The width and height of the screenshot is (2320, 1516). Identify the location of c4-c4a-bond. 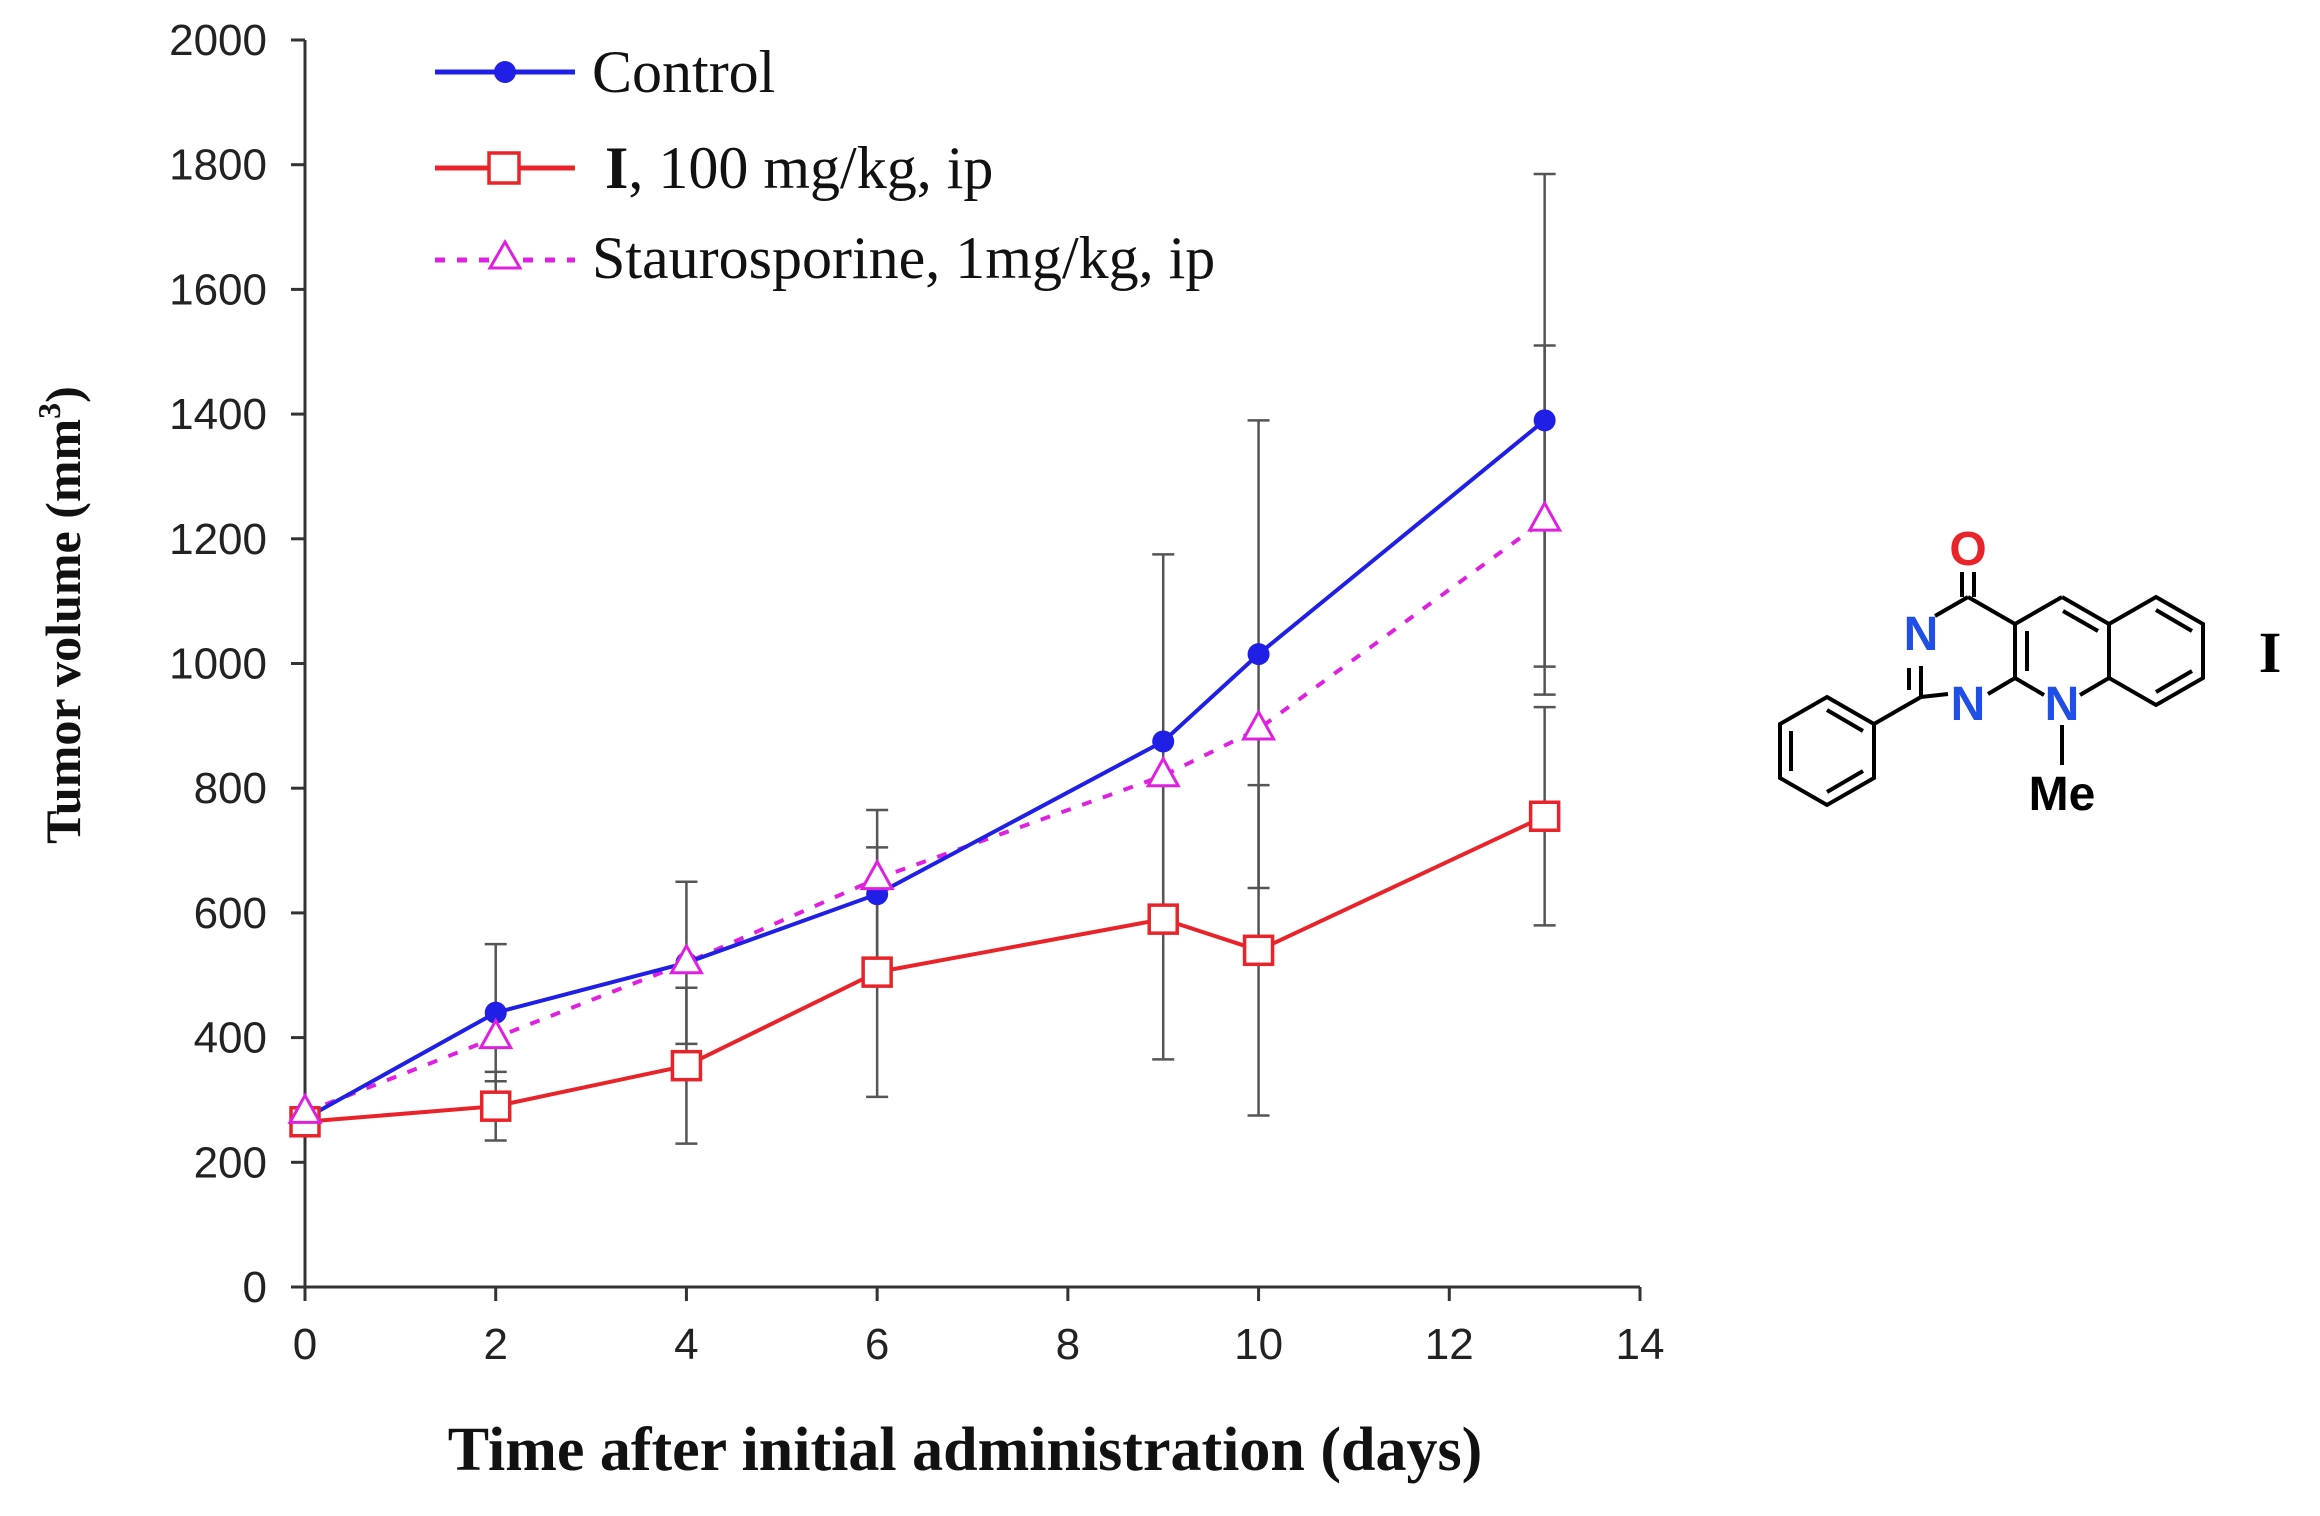
(1991, 610).